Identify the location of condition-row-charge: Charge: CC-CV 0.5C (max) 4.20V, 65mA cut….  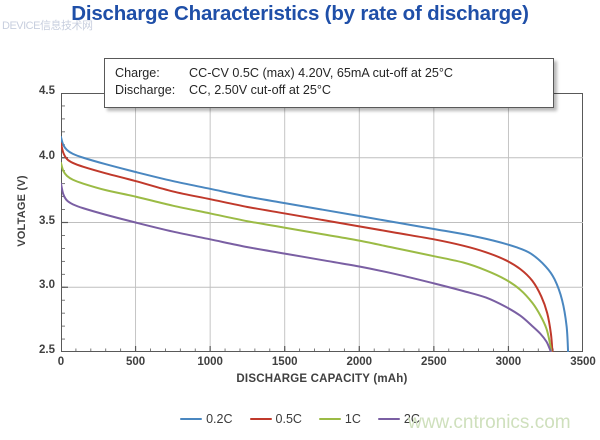
(329, 73).